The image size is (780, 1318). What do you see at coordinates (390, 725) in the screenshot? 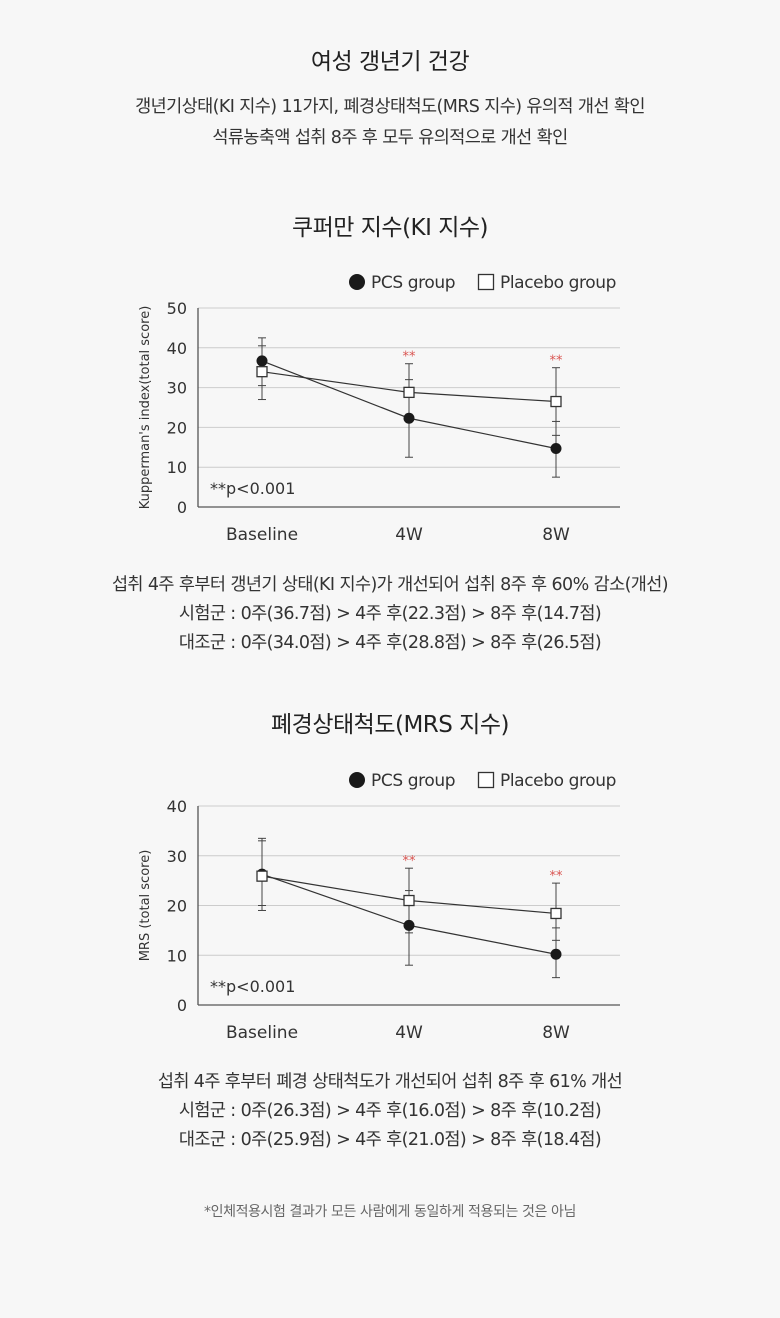
I see `chart-2-title: 폐경상태척도(MRS 지수)` at bounding box center [390, 725].